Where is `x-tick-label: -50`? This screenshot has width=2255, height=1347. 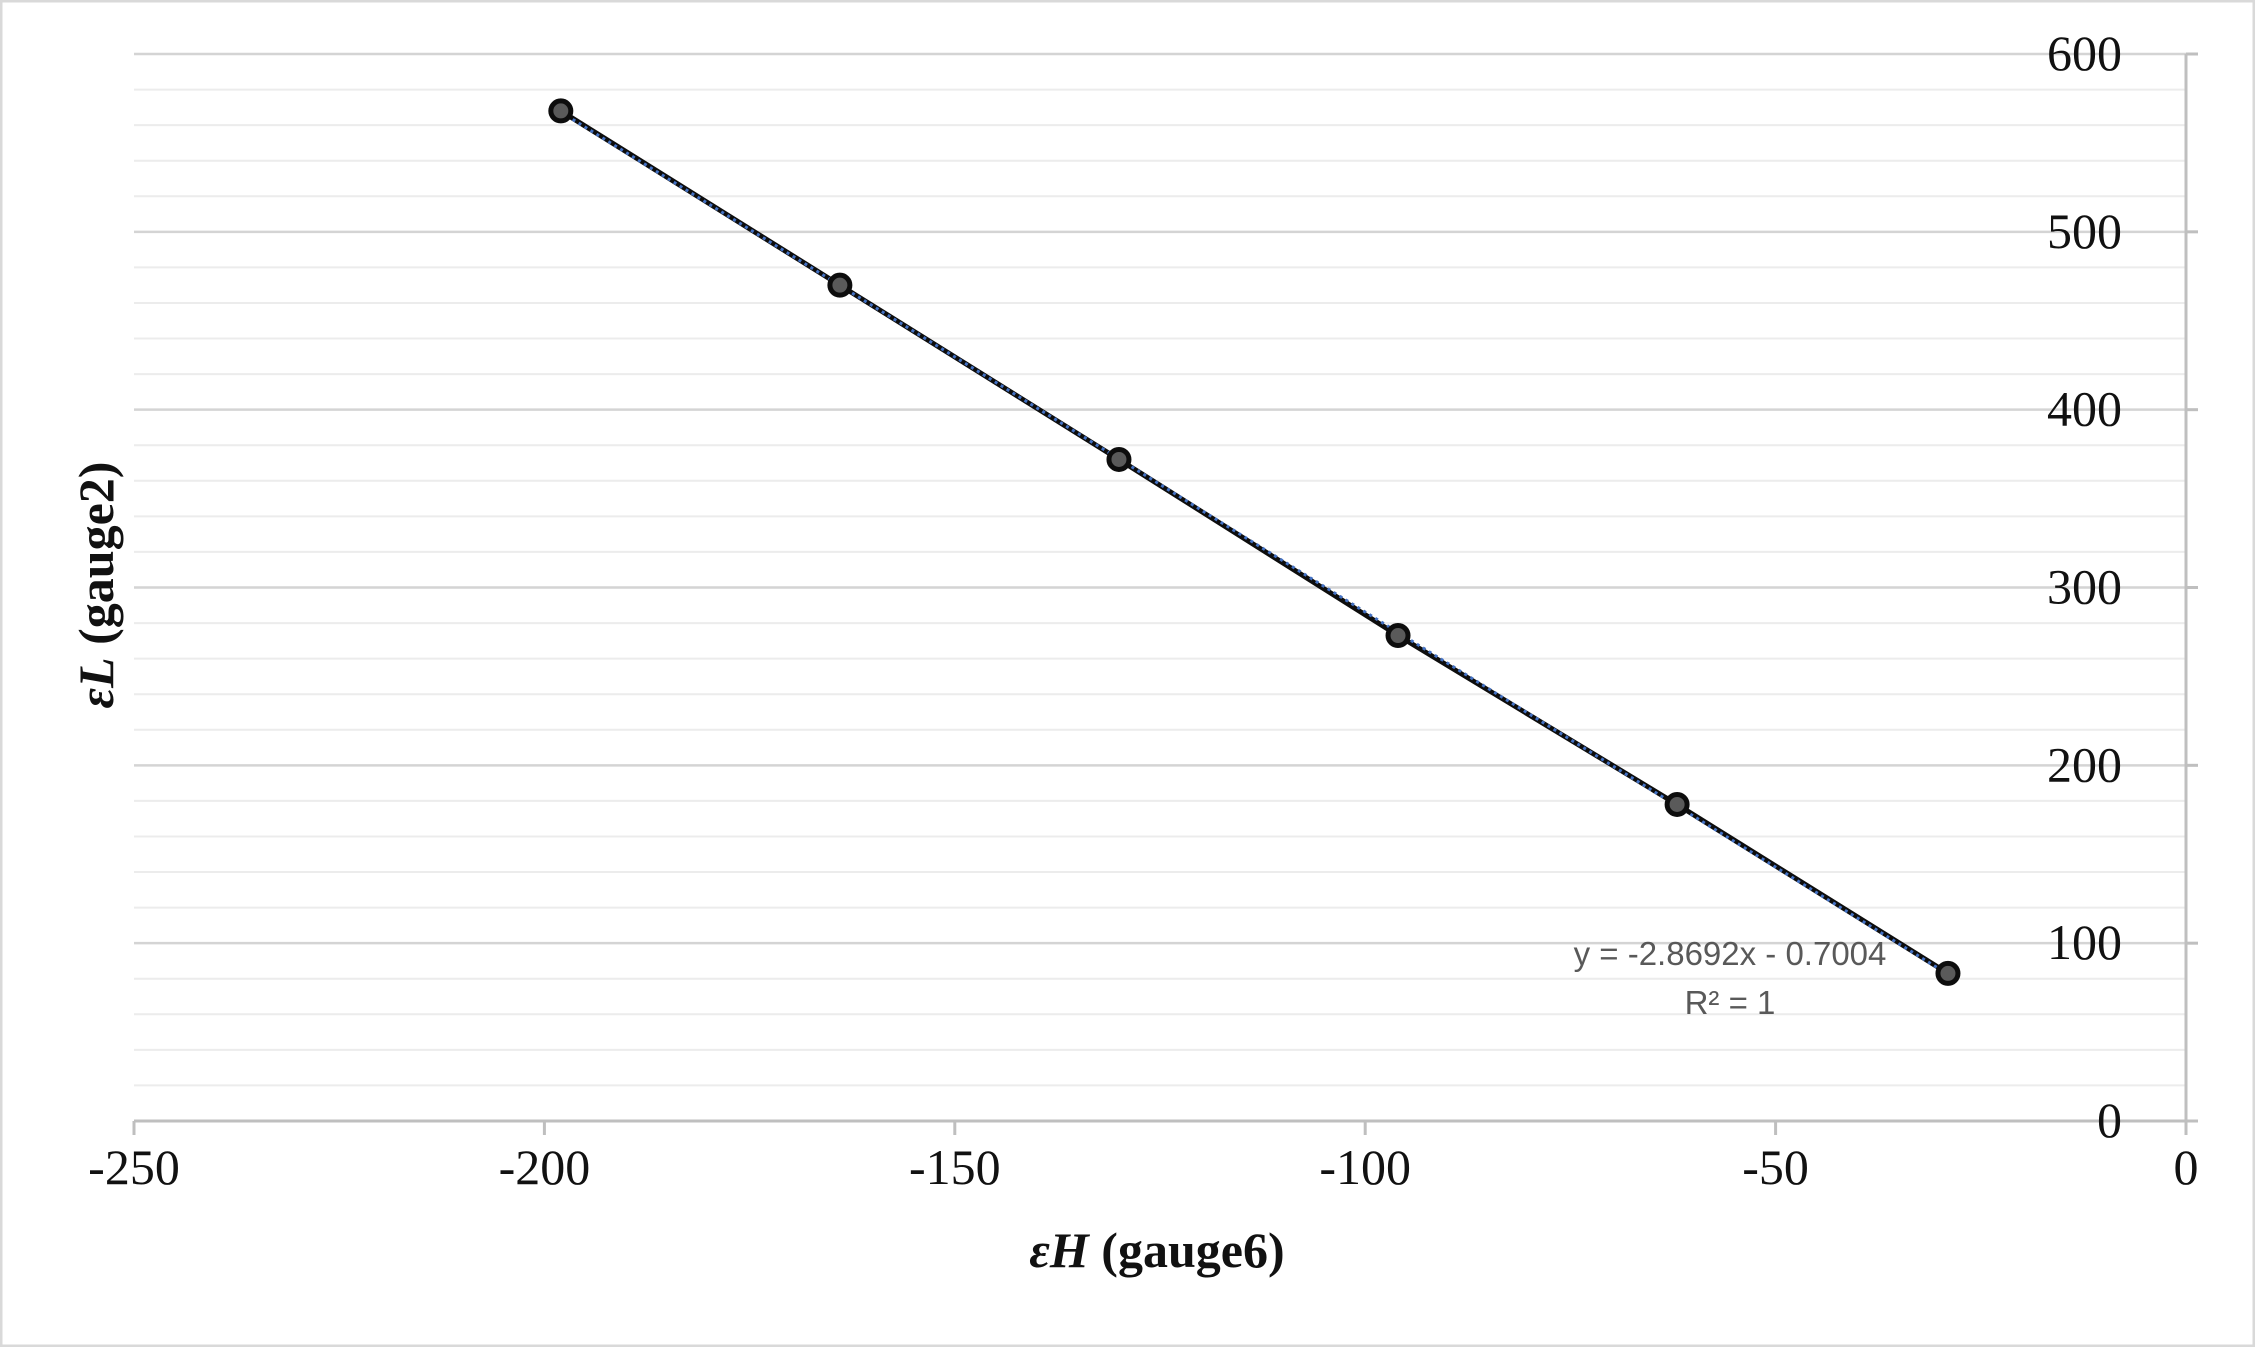
x-tick-label: -50 is located at coordinates (1775, 1167).